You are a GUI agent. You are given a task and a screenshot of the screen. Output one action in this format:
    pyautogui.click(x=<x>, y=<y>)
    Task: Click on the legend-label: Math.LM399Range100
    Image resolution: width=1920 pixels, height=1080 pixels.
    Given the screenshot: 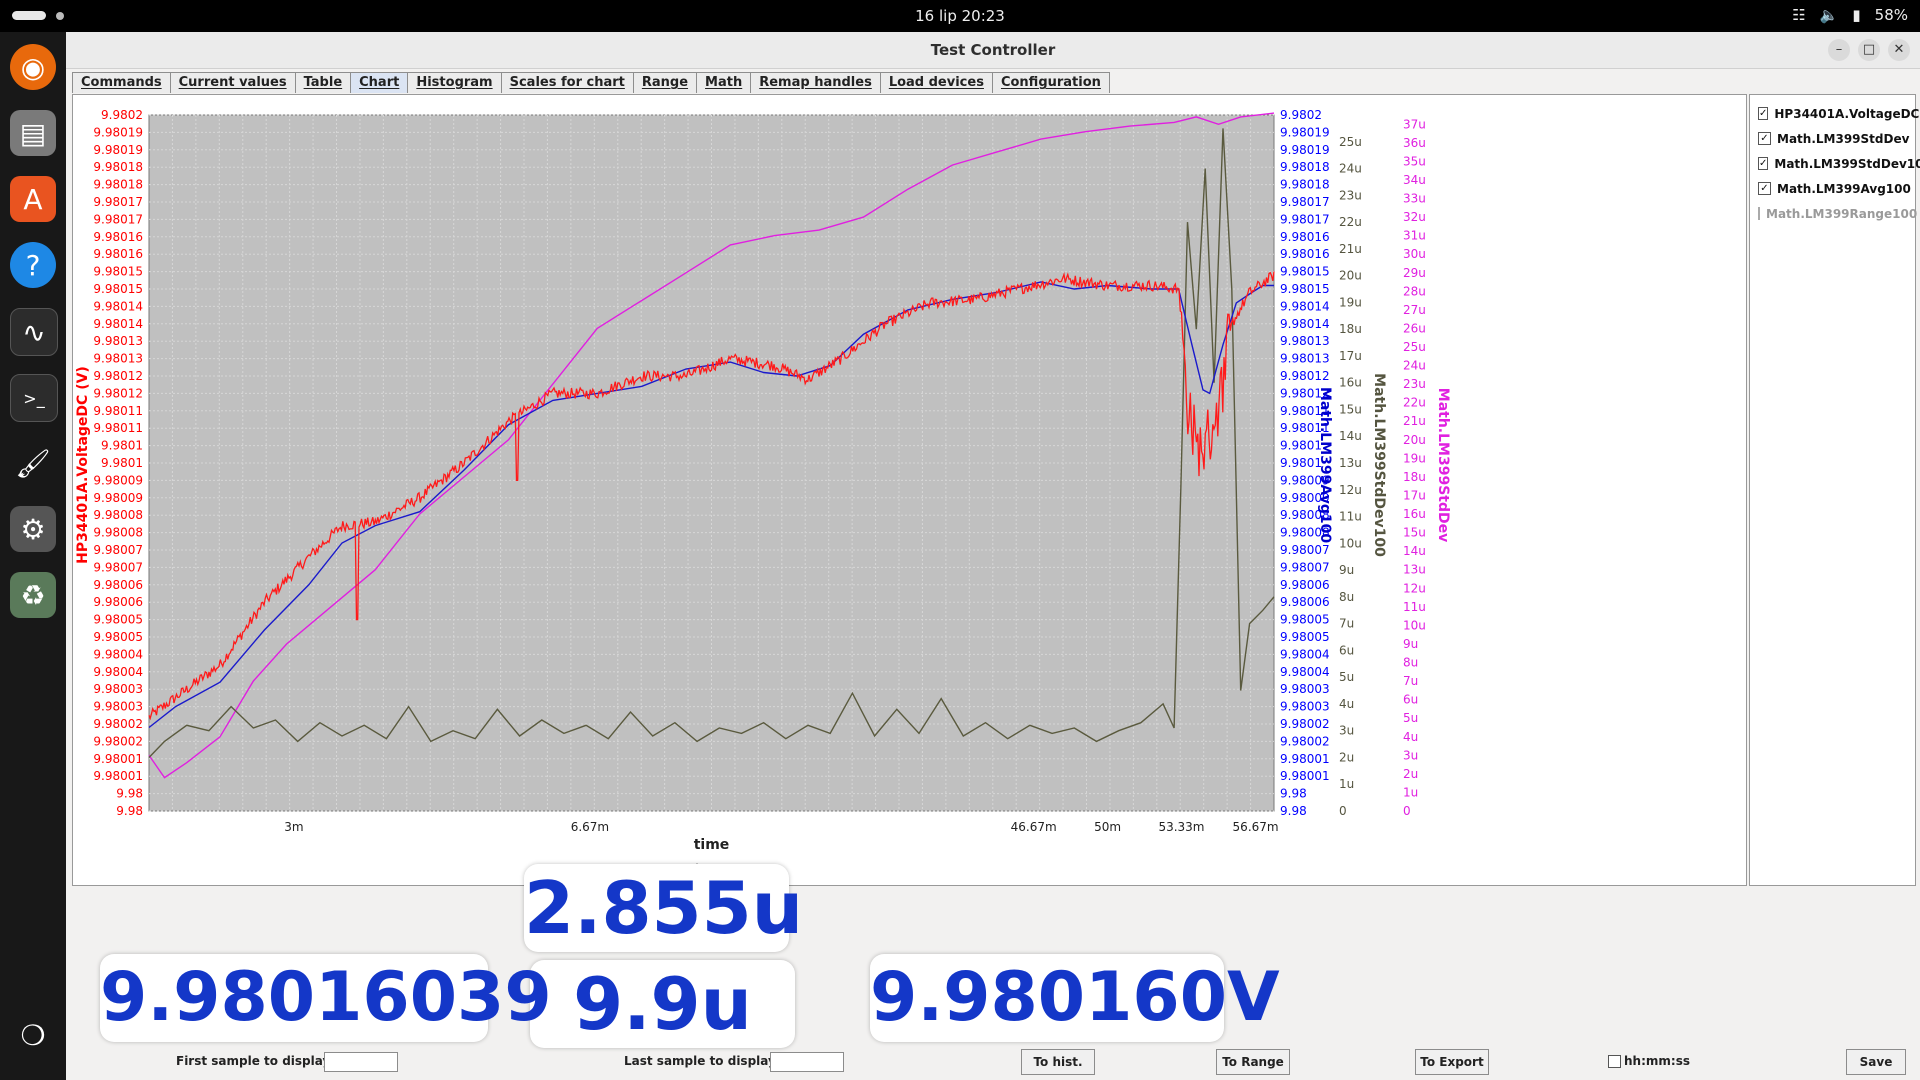 What is the action you would take?
    pyautogui.click(x=1842, y=213)
    